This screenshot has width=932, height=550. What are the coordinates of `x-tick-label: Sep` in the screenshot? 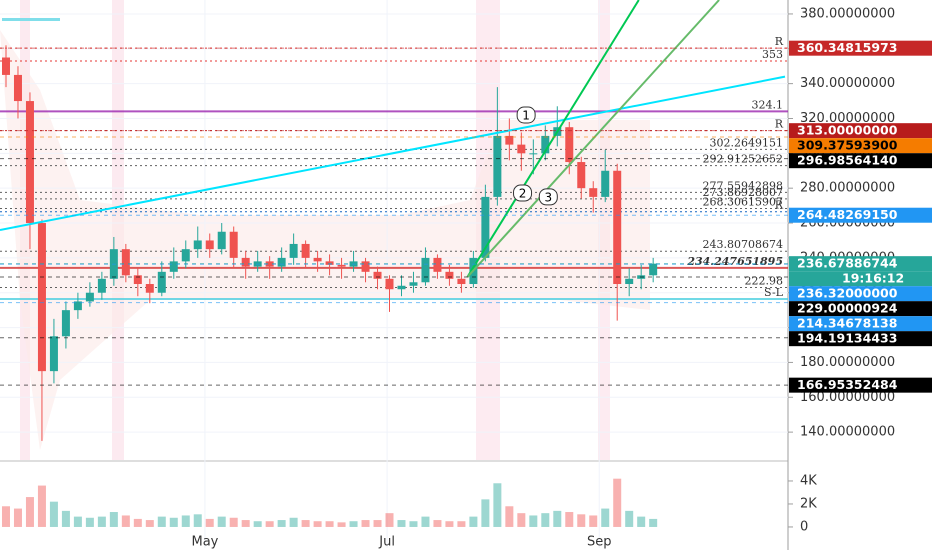 It's located at (599, 542).